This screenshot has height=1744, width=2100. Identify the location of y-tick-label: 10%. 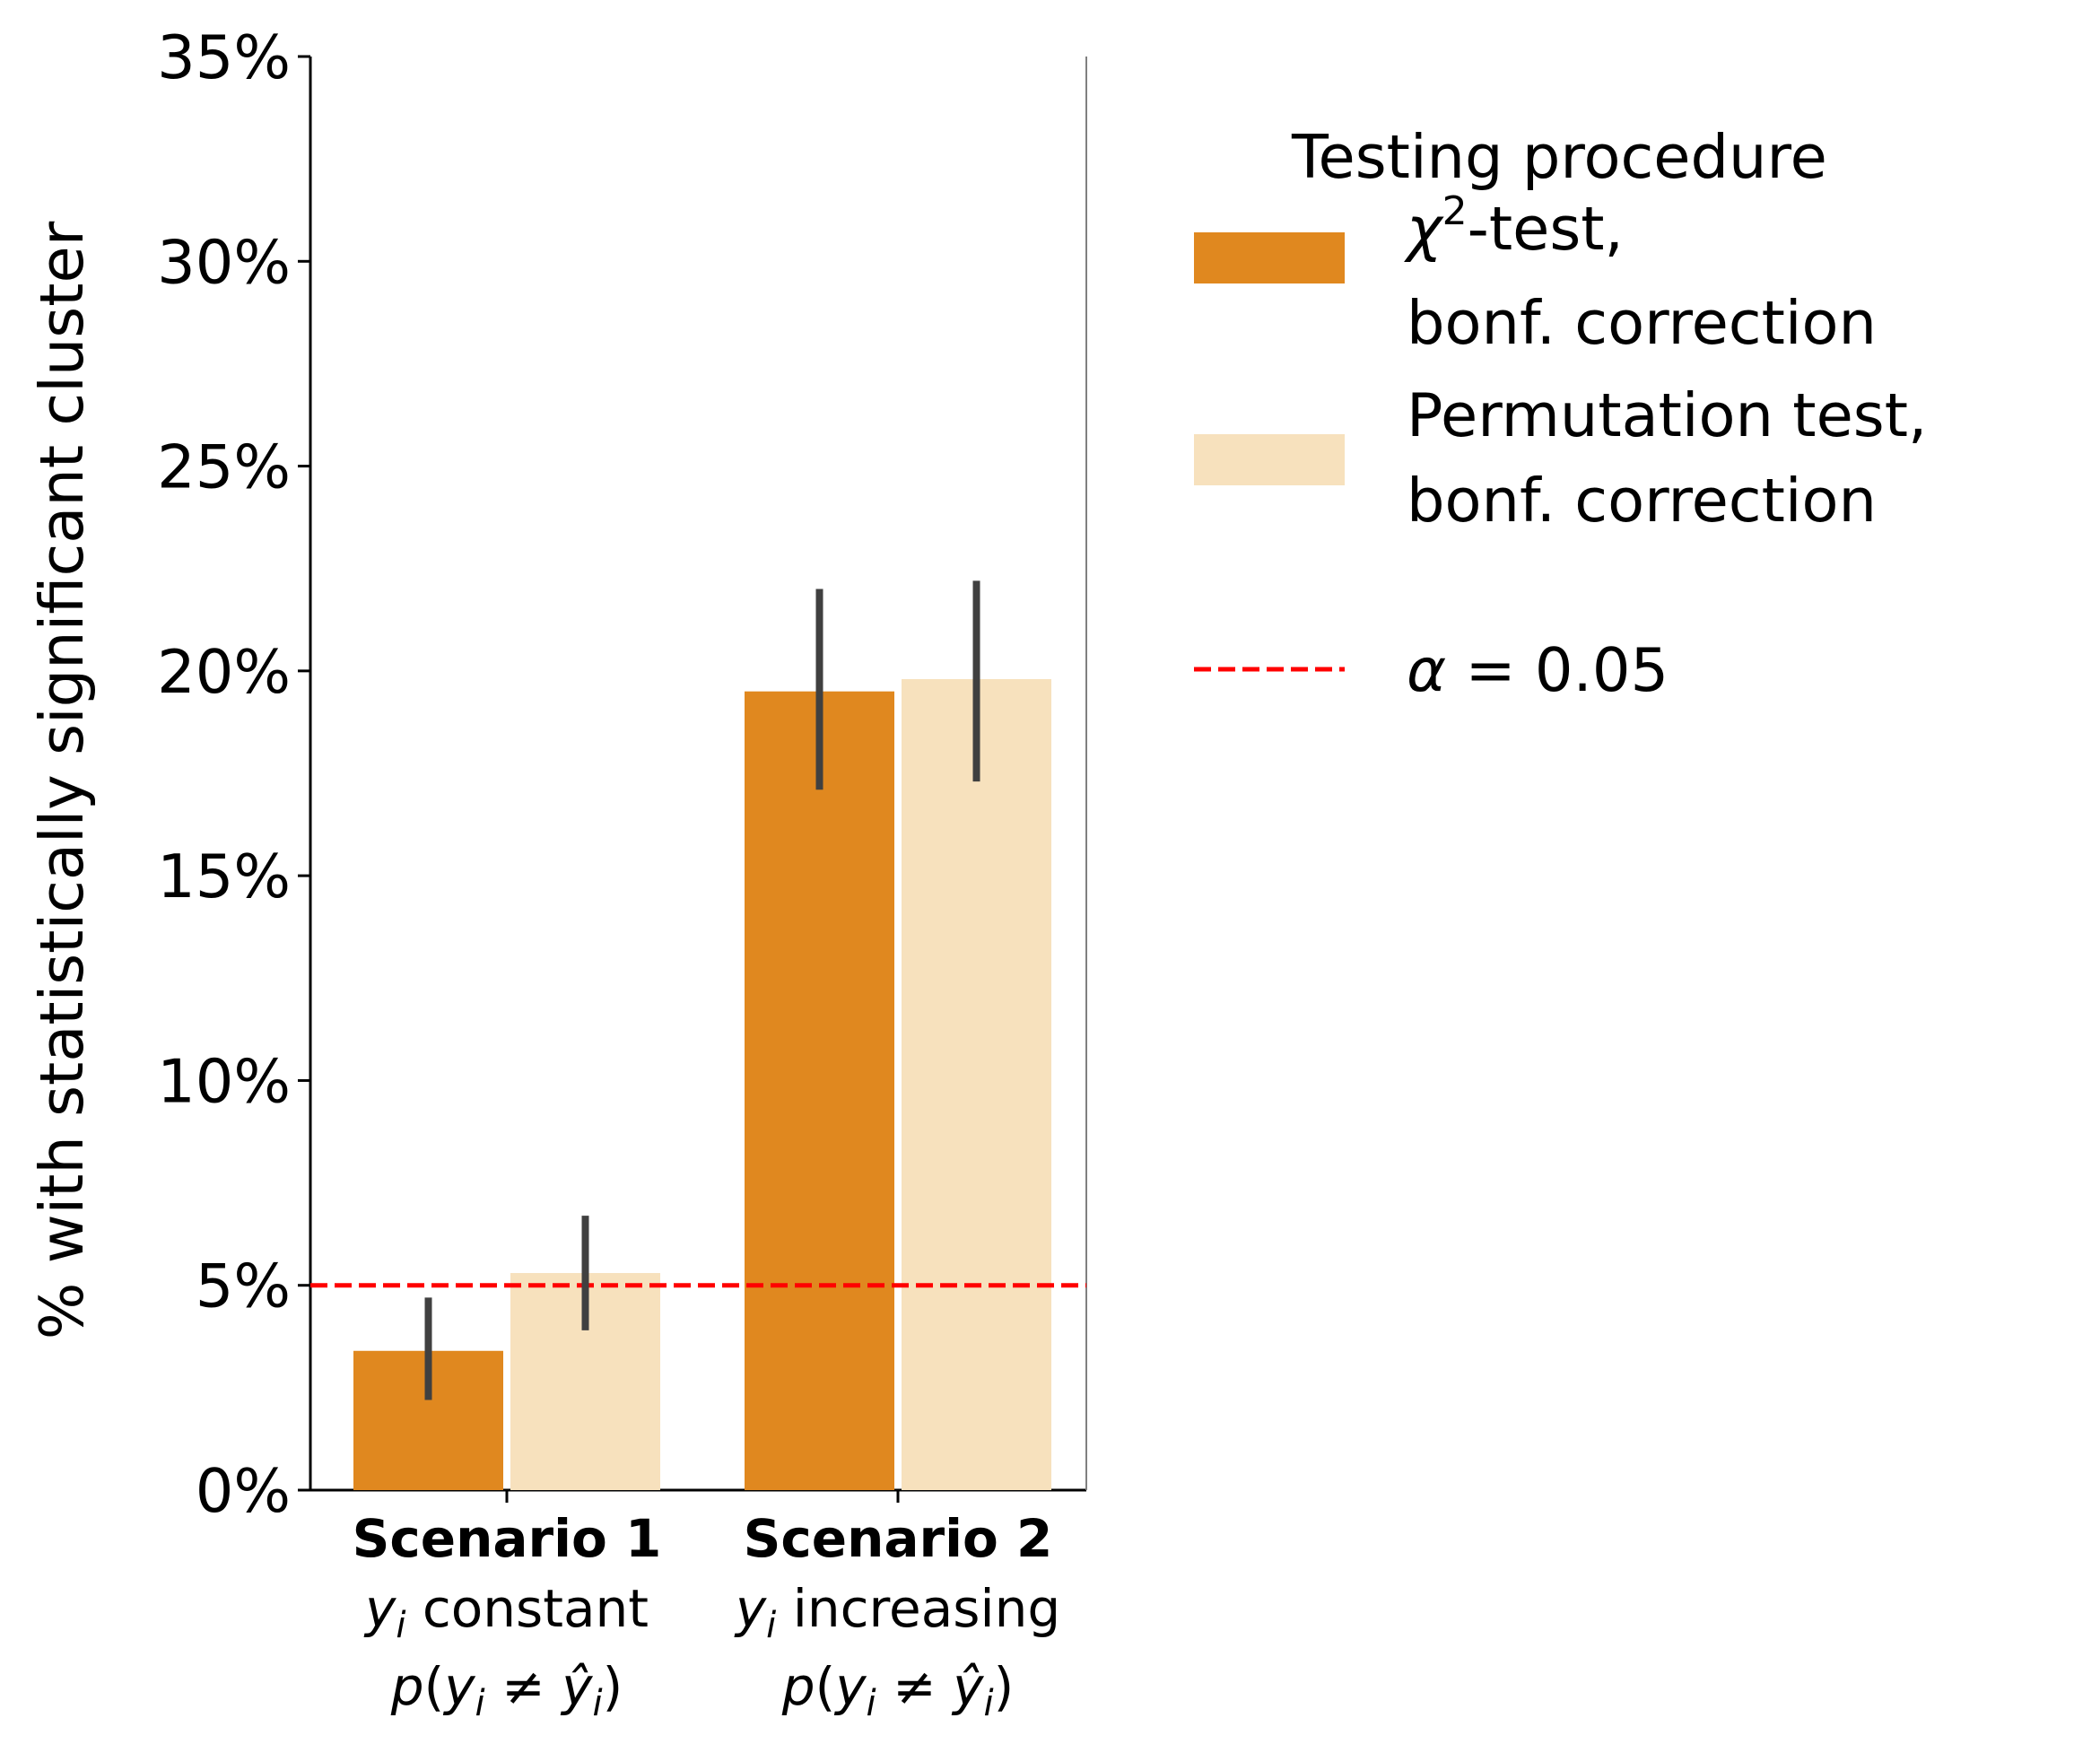
(224, 1081).